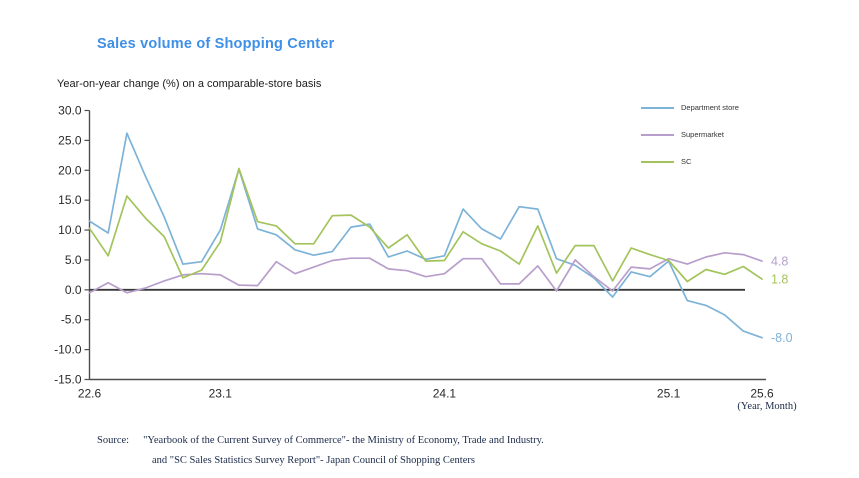 The image size is (859, 478). I want to click on sc-line-icon, so click(657, 162).